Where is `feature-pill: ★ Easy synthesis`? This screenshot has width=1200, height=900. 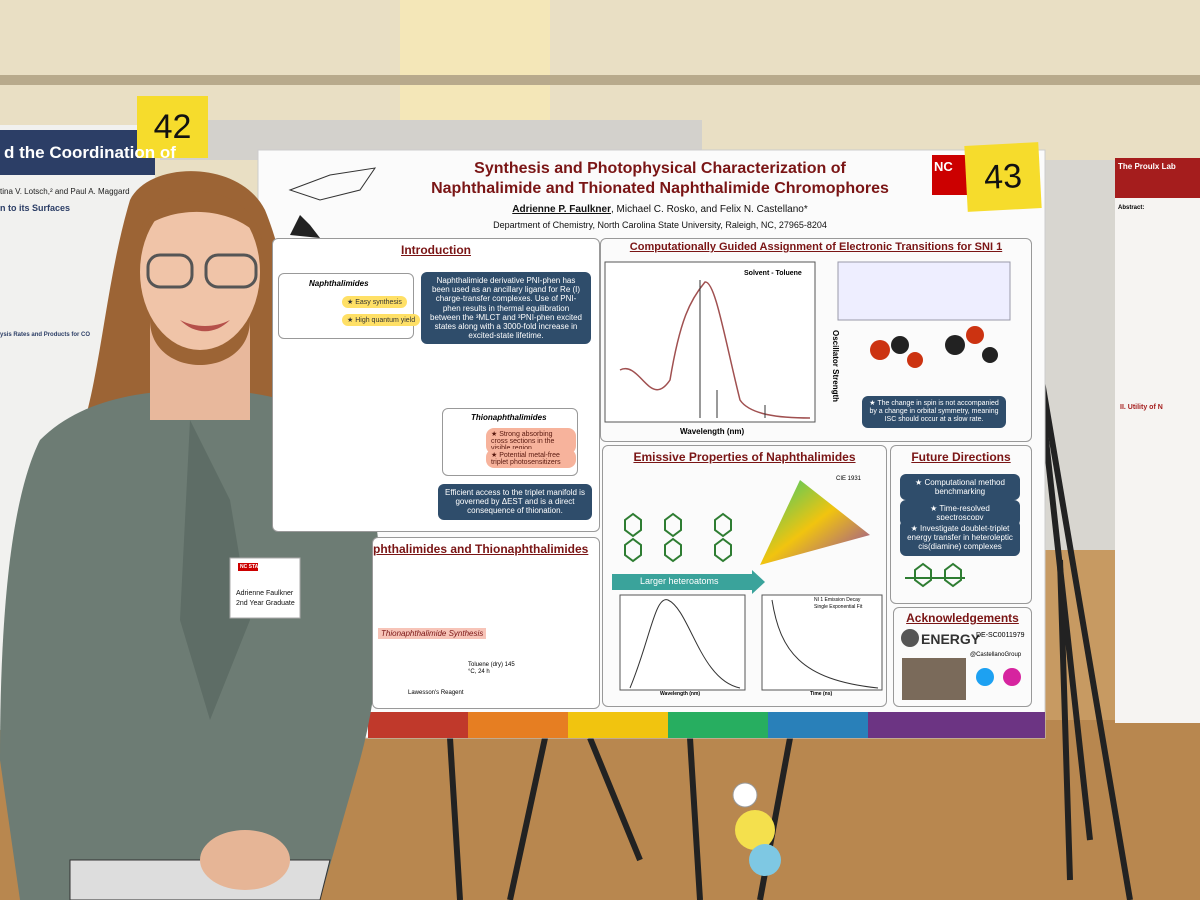
feature-pill: ★ Easy synthesis is located at coordinates (374, 302).